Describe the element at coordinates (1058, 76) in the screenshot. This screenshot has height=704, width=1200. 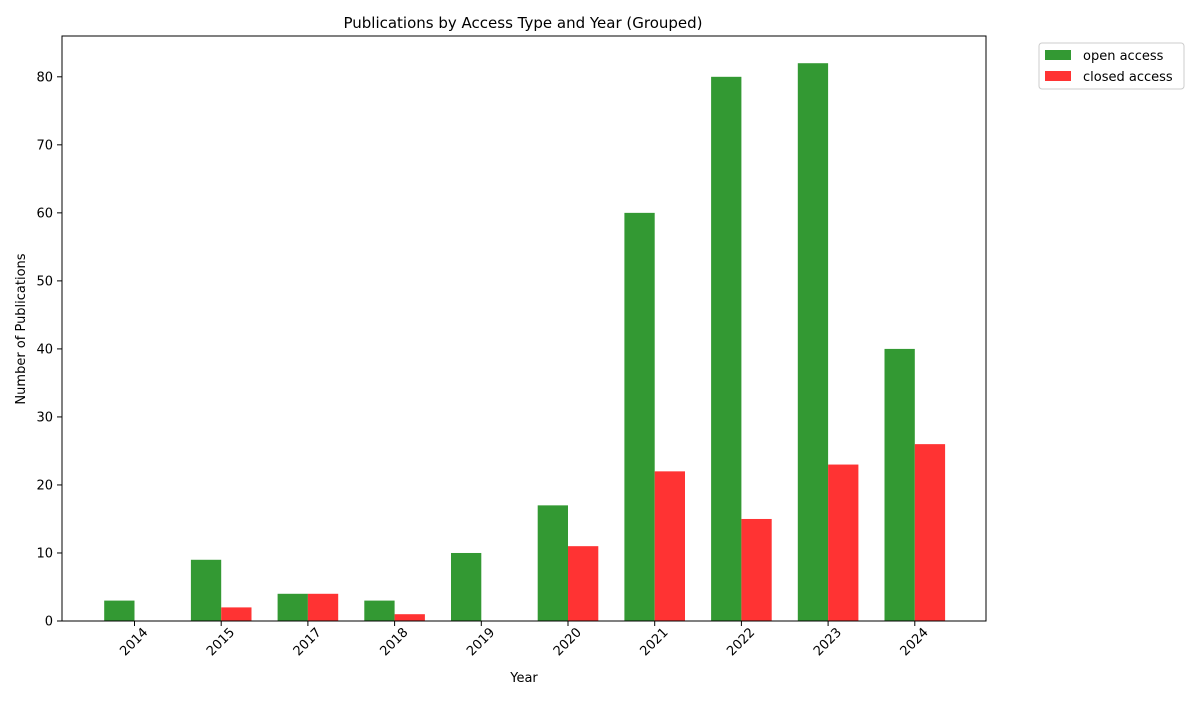
I see `legend-swatch-closed-access` at that location.